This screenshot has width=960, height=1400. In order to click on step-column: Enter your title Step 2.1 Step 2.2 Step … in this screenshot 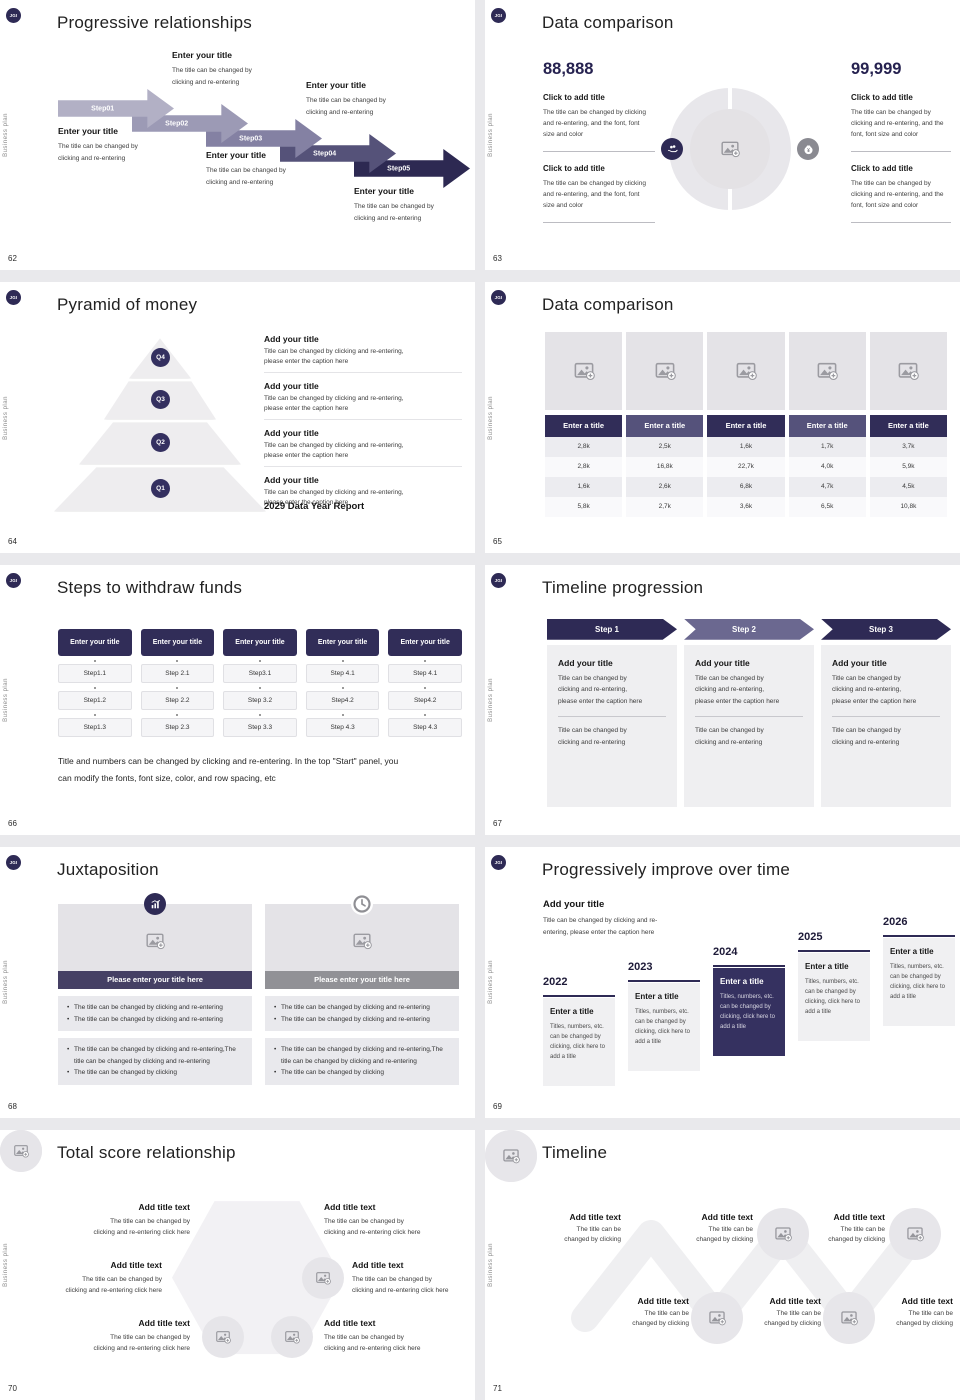, I will do `click(177, 682)`.